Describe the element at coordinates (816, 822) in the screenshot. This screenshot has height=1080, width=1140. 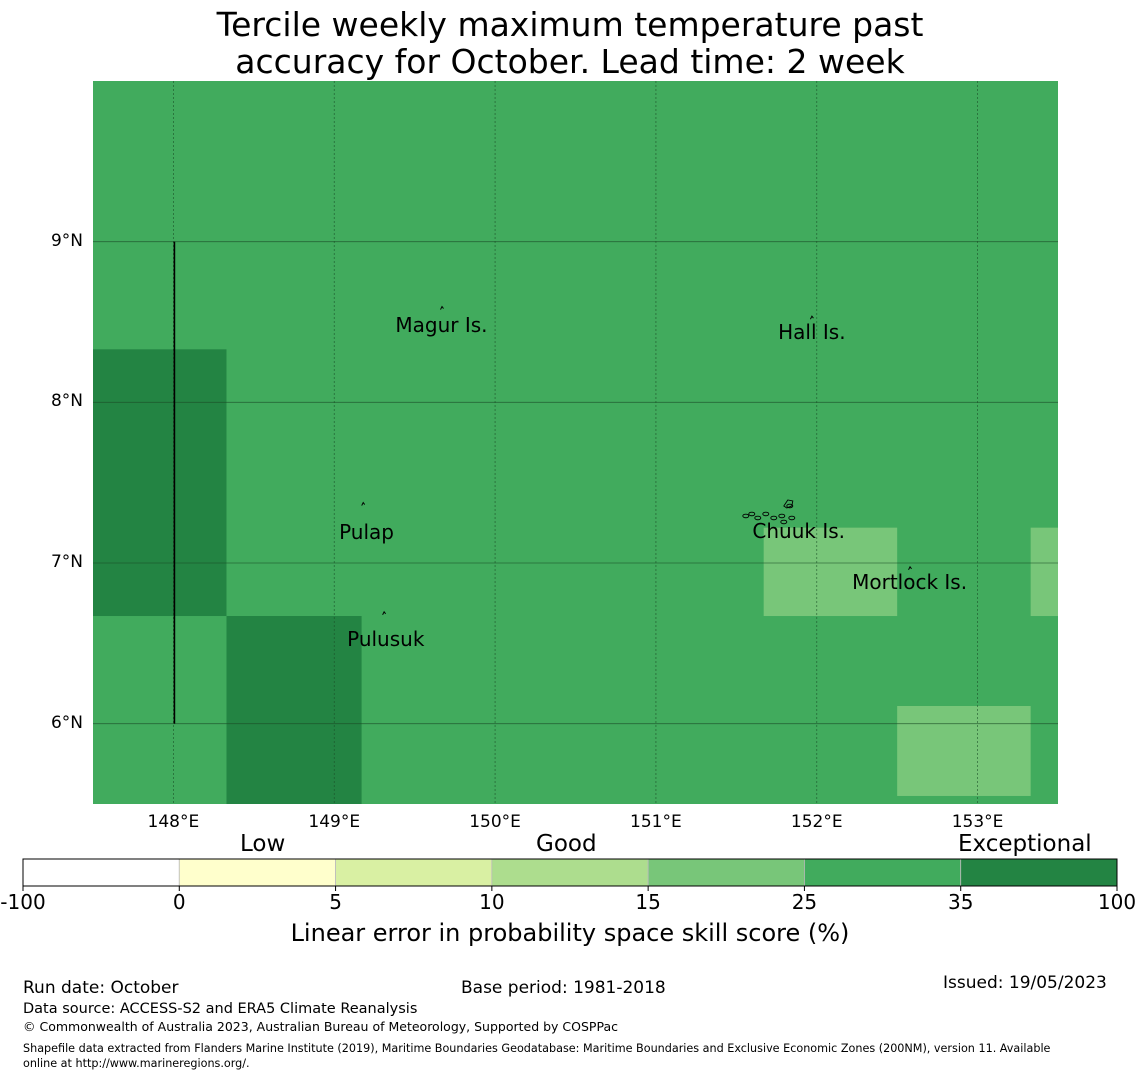
I see `lon-label: 152°E` at that location.